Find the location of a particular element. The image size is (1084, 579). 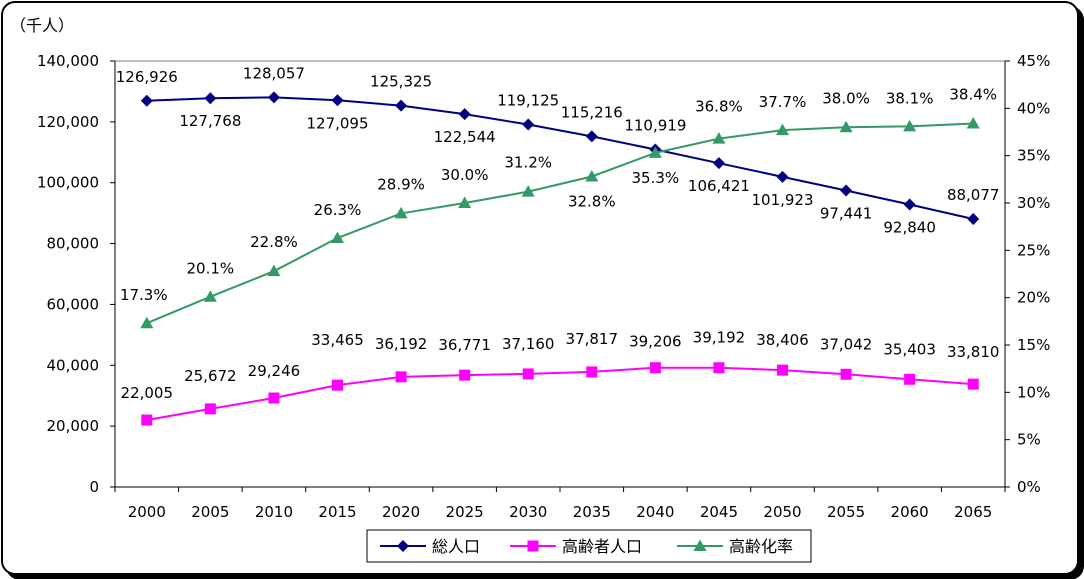

x-tick-label: 2000 is located at coordinates (147, 512).